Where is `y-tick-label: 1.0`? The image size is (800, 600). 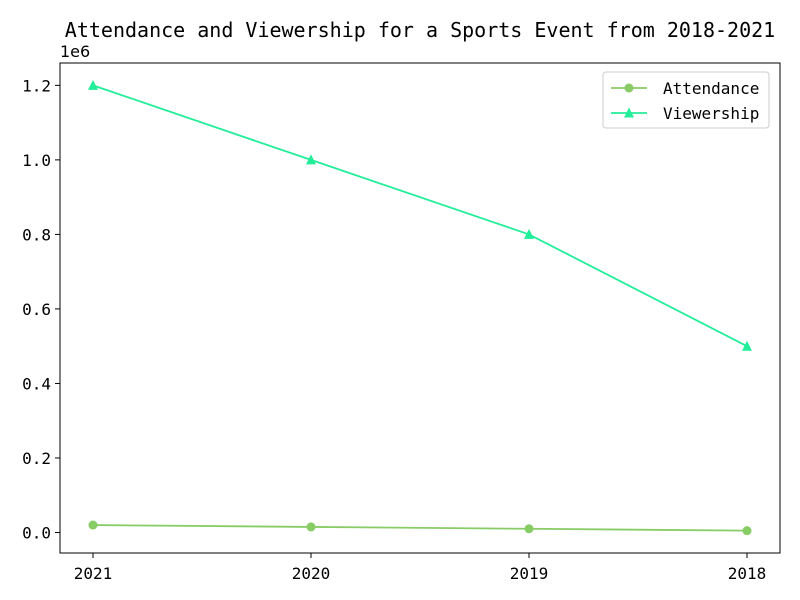 y-tick-label: 1.0 is located at coordinates (36, 160).